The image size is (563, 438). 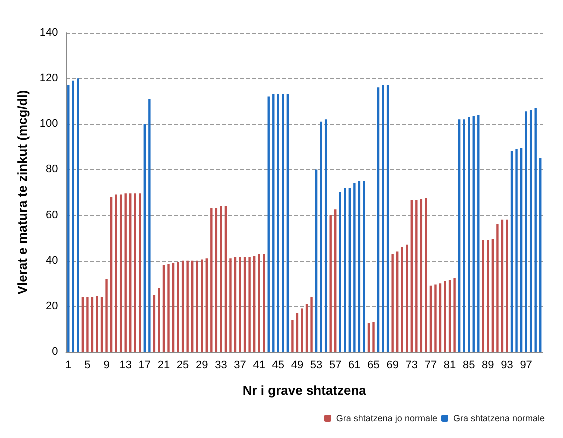 What do you see at coordinates (278, 366) in the screenshot?
I see `x-tick-label: 45` at bounding box center [278, 366].